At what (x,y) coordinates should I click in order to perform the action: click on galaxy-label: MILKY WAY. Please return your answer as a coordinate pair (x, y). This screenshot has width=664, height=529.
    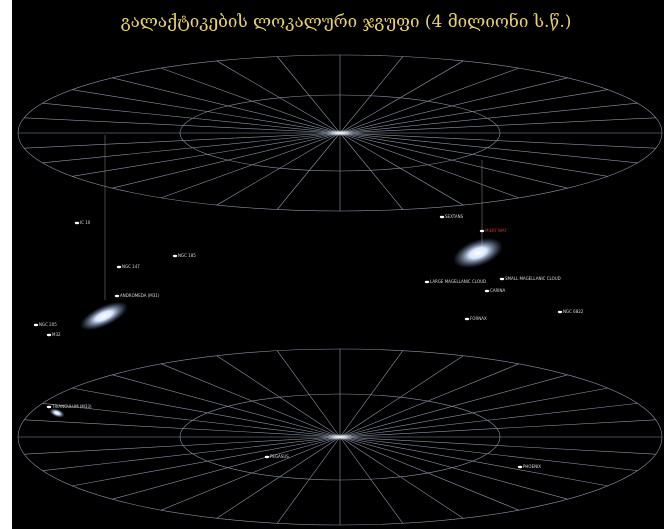
    Looking at the image, I should click on (496, 230).